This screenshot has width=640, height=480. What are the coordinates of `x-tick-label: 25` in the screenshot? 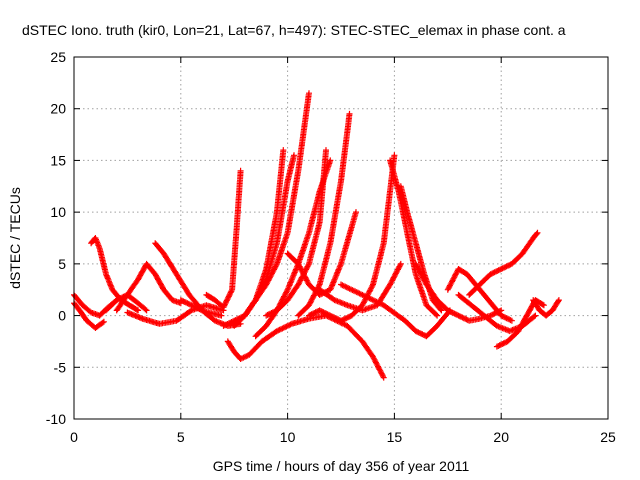 It's located at (608, 437).